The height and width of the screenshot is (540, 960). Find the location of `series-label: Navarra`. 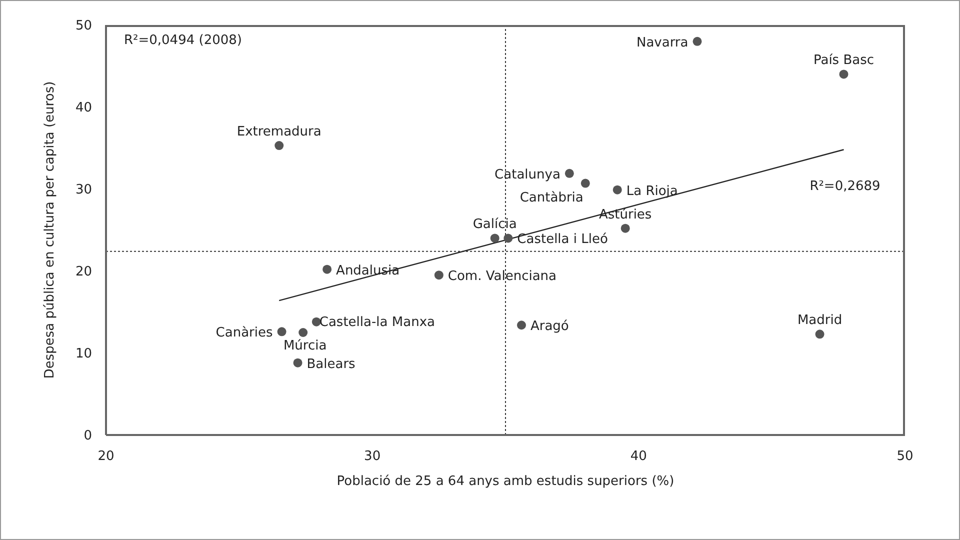

series-label: Navarra is located at coordinates (662, 42).